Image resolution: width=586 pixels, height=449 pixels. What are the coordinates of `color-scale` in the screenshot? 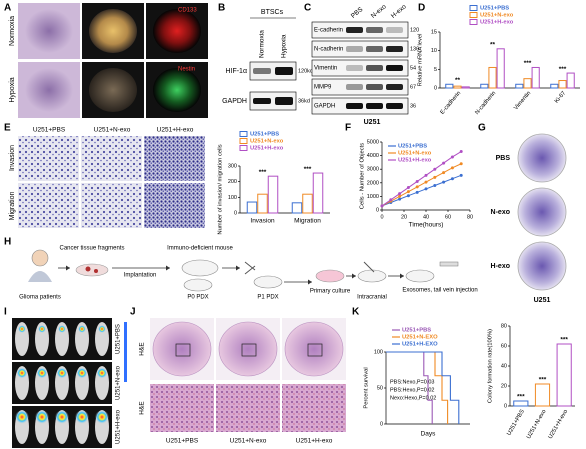 It's located at (125, 352).